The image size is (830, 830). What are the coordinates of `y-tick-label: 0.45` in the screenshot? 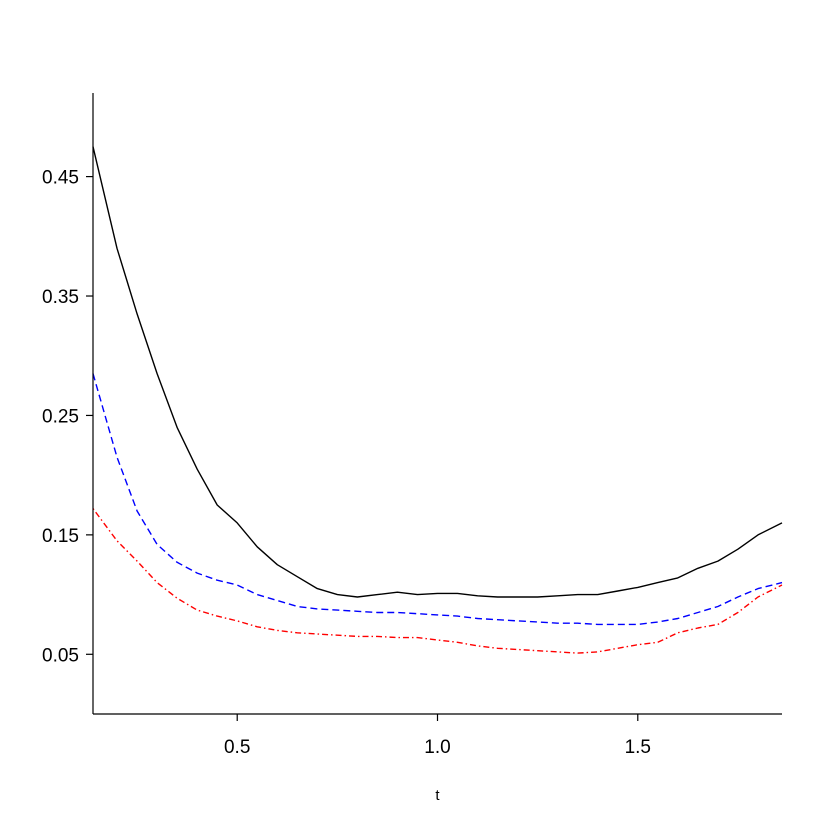 It's located at (60, 178).